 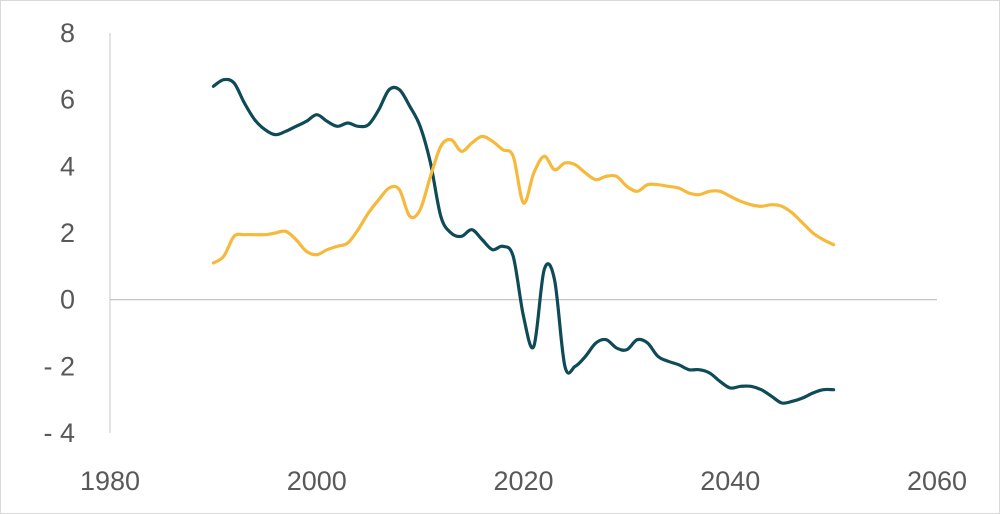 What do you see at coordinates (67, 300) in the screenshot?
I see `y-tick-label: 0` at bounding box center [67, 300].